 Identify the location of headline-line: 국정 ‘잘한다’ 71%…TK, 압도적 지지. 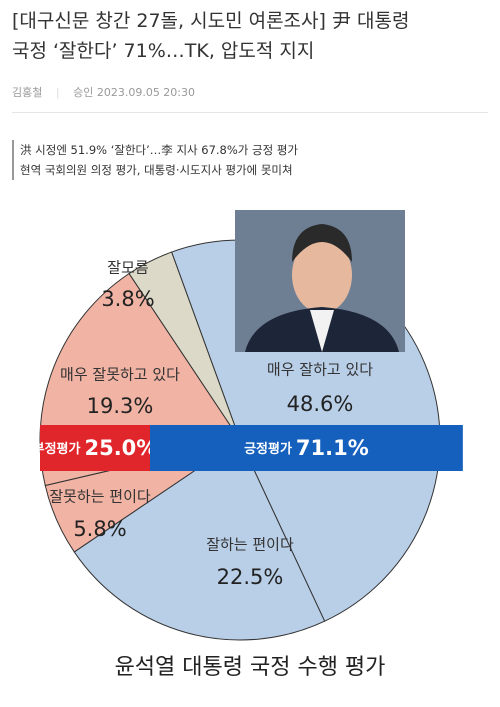
(163, 51).